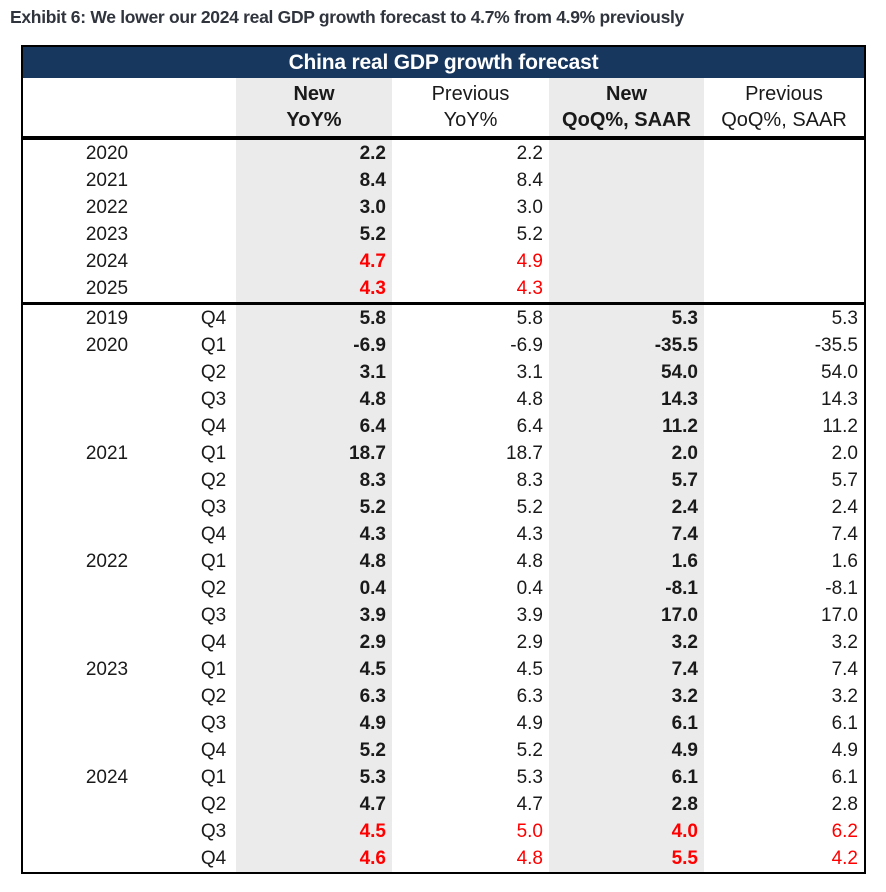 This screenshot has height=892, width=886. I want to click on new-qoq-cell: -35.5, so click(626, 345).